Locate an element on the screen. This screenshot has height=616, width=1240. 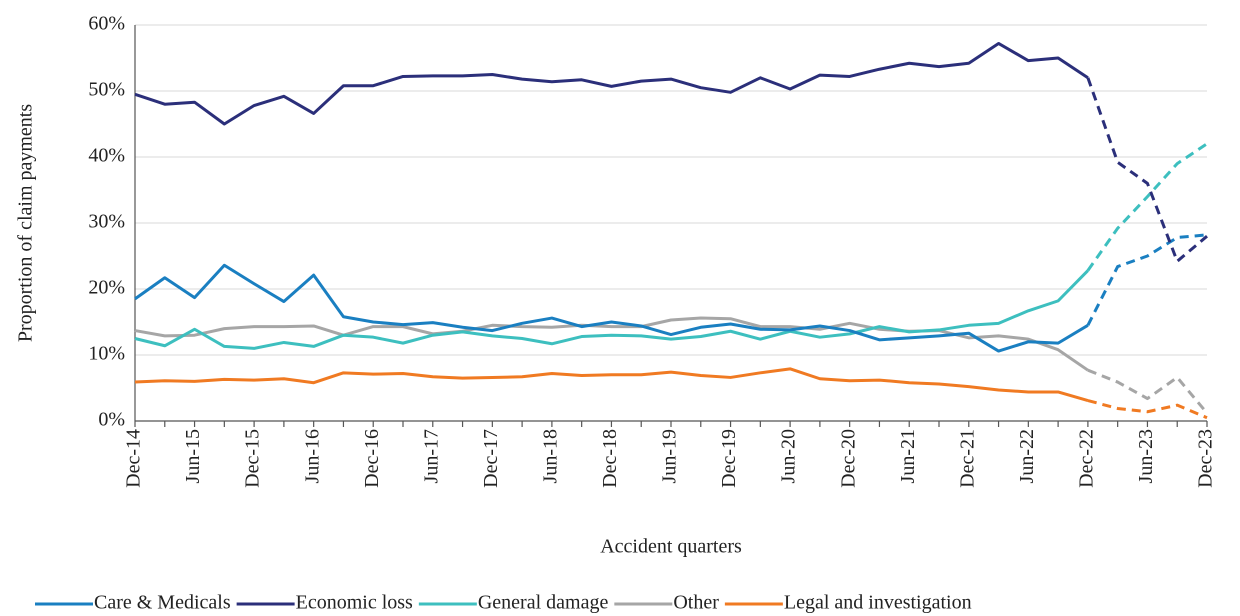
x-axis-label: Accident quarters is located at coordinates (671, 547).